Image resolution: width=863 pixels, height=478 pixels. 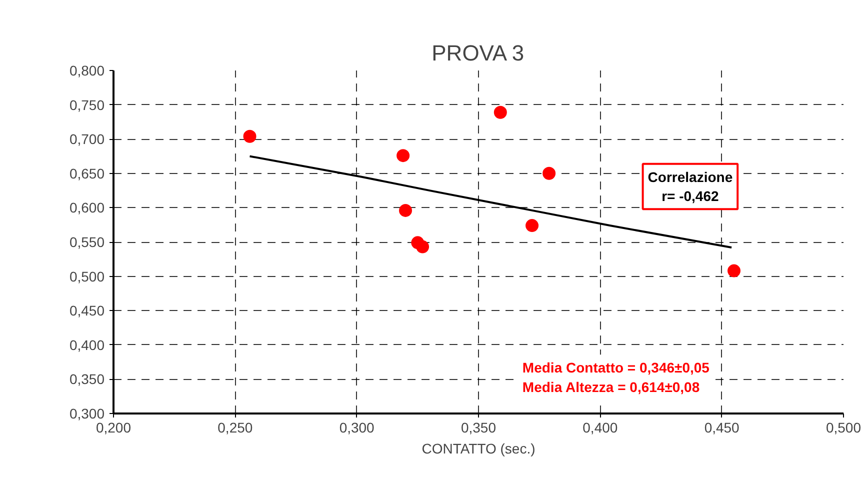 What do you see at coordinates (87, 344) in the screenshot?
I see `y-tick-label: 0,400` at bounding box center [87, 344].